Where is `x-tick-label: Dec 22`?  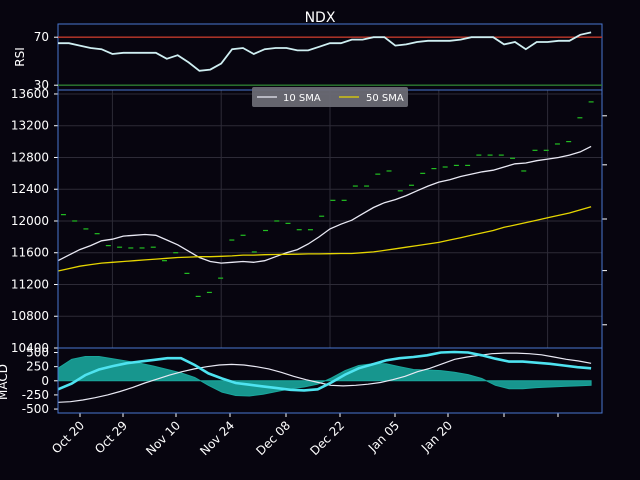
x-tick-label: Dec 22 is located at coordinates (327, 438).